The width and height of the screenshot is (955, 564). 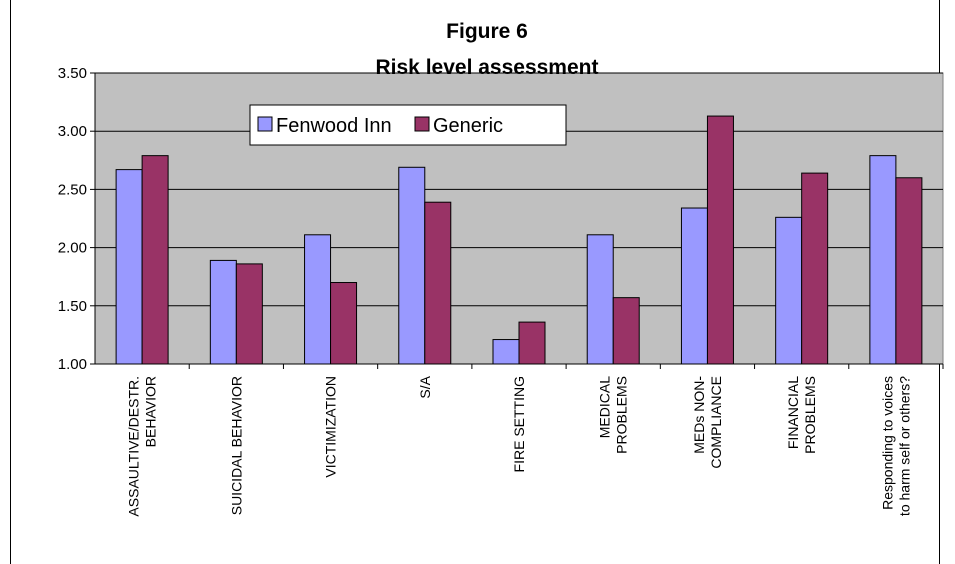 What do you see at coordinates (613, 415) in the screenshot?
I see `x-tick-label: MEDICALPROBLEMS` at bounding box center [613, 415].